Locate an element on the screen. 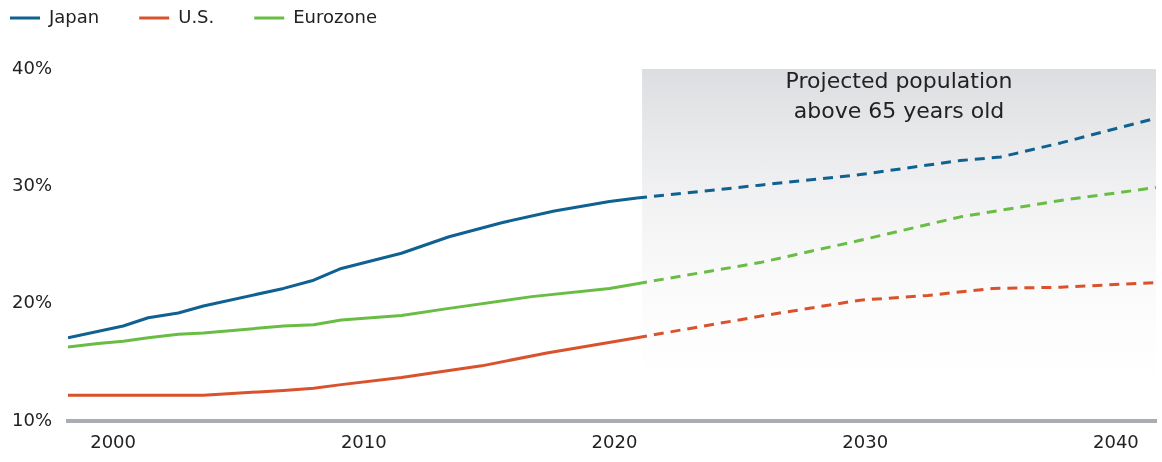 Image resolution: width=1162 pixels, height=462 pixels. y-tick-label: 10% is located at coordinates (31, 419).